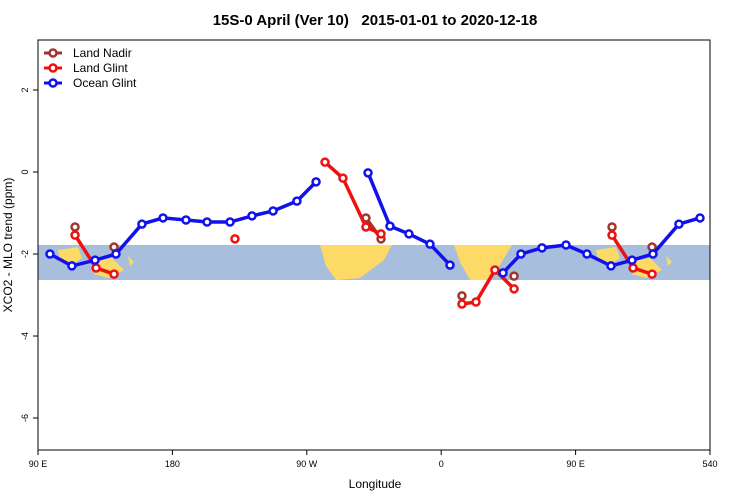 This screenshot has width=750, height=500. Describe the element at coordinates (375, 484) in the screenshot. I see `x-axis-label: Longitude` at that location.